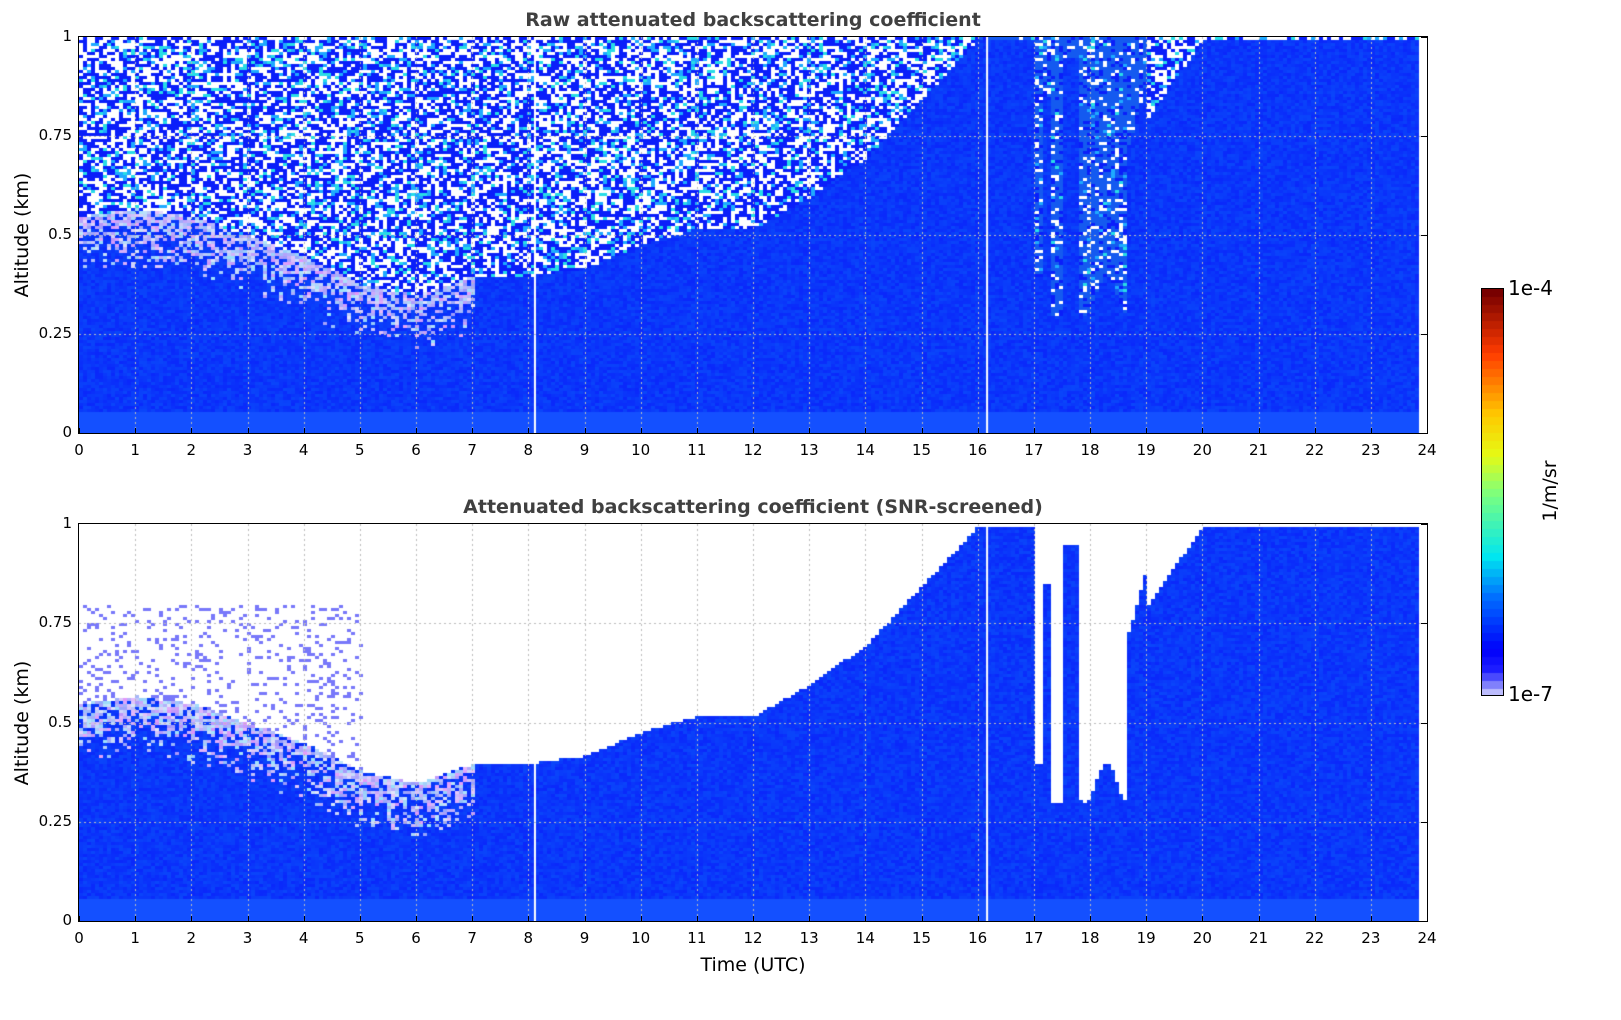 The image size is (1621, 1020). What do you see at coordinates (1550, 491) in the screenshot?
I see `colorbar-units-label: 1/m/sr` at bounding box center [1550, 491].